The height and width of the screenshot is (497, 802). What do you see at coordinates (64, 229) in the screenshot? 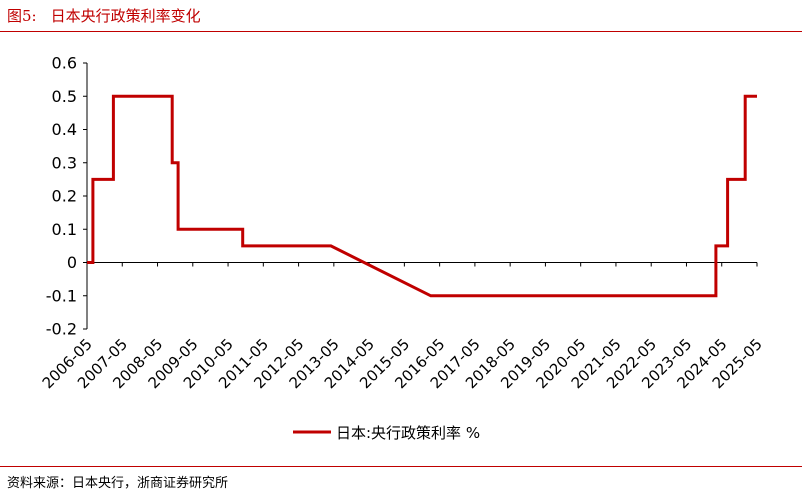
I see `y-tick-label: 0.1` at bounding box center [64, 229].